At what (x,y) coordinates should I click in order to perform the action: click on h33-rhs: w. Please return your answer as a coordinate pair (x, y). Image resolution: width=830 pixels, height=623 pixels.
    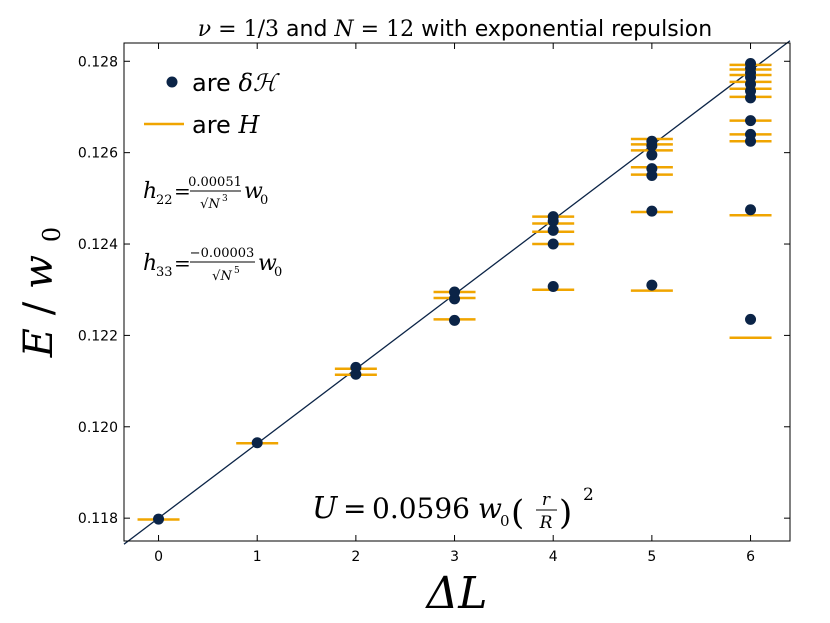
    Looking at the image, I should click on (267, 263).